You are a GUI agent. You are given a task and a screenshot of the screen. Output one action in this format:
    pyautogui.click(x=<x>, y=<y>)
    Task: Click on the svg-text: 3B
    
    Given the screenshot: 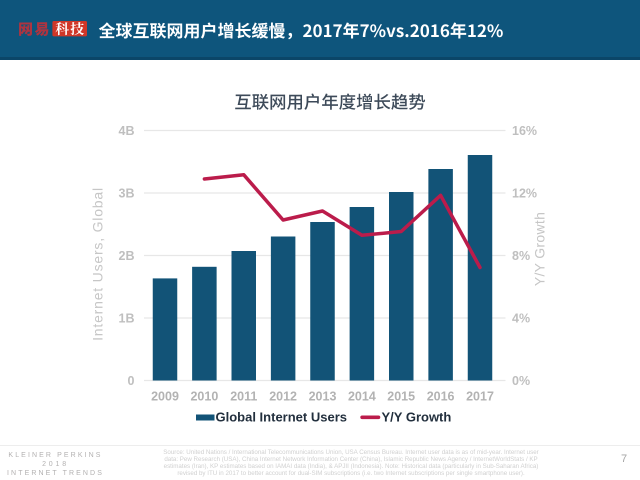 What is the action you would take?
    pyautogui.click(x=127, y=194)
    